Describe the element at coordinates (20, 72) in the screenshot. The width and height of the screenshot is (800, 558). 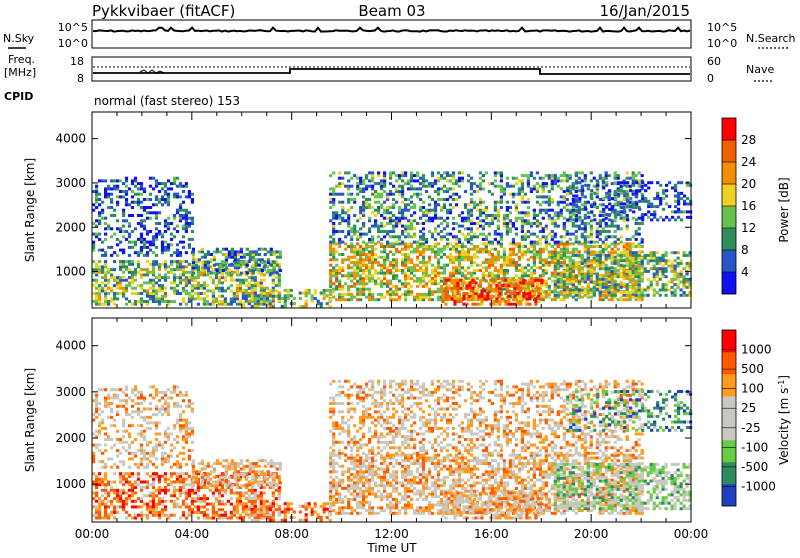
I see `freq-unit-label: [MHz]` at that location.